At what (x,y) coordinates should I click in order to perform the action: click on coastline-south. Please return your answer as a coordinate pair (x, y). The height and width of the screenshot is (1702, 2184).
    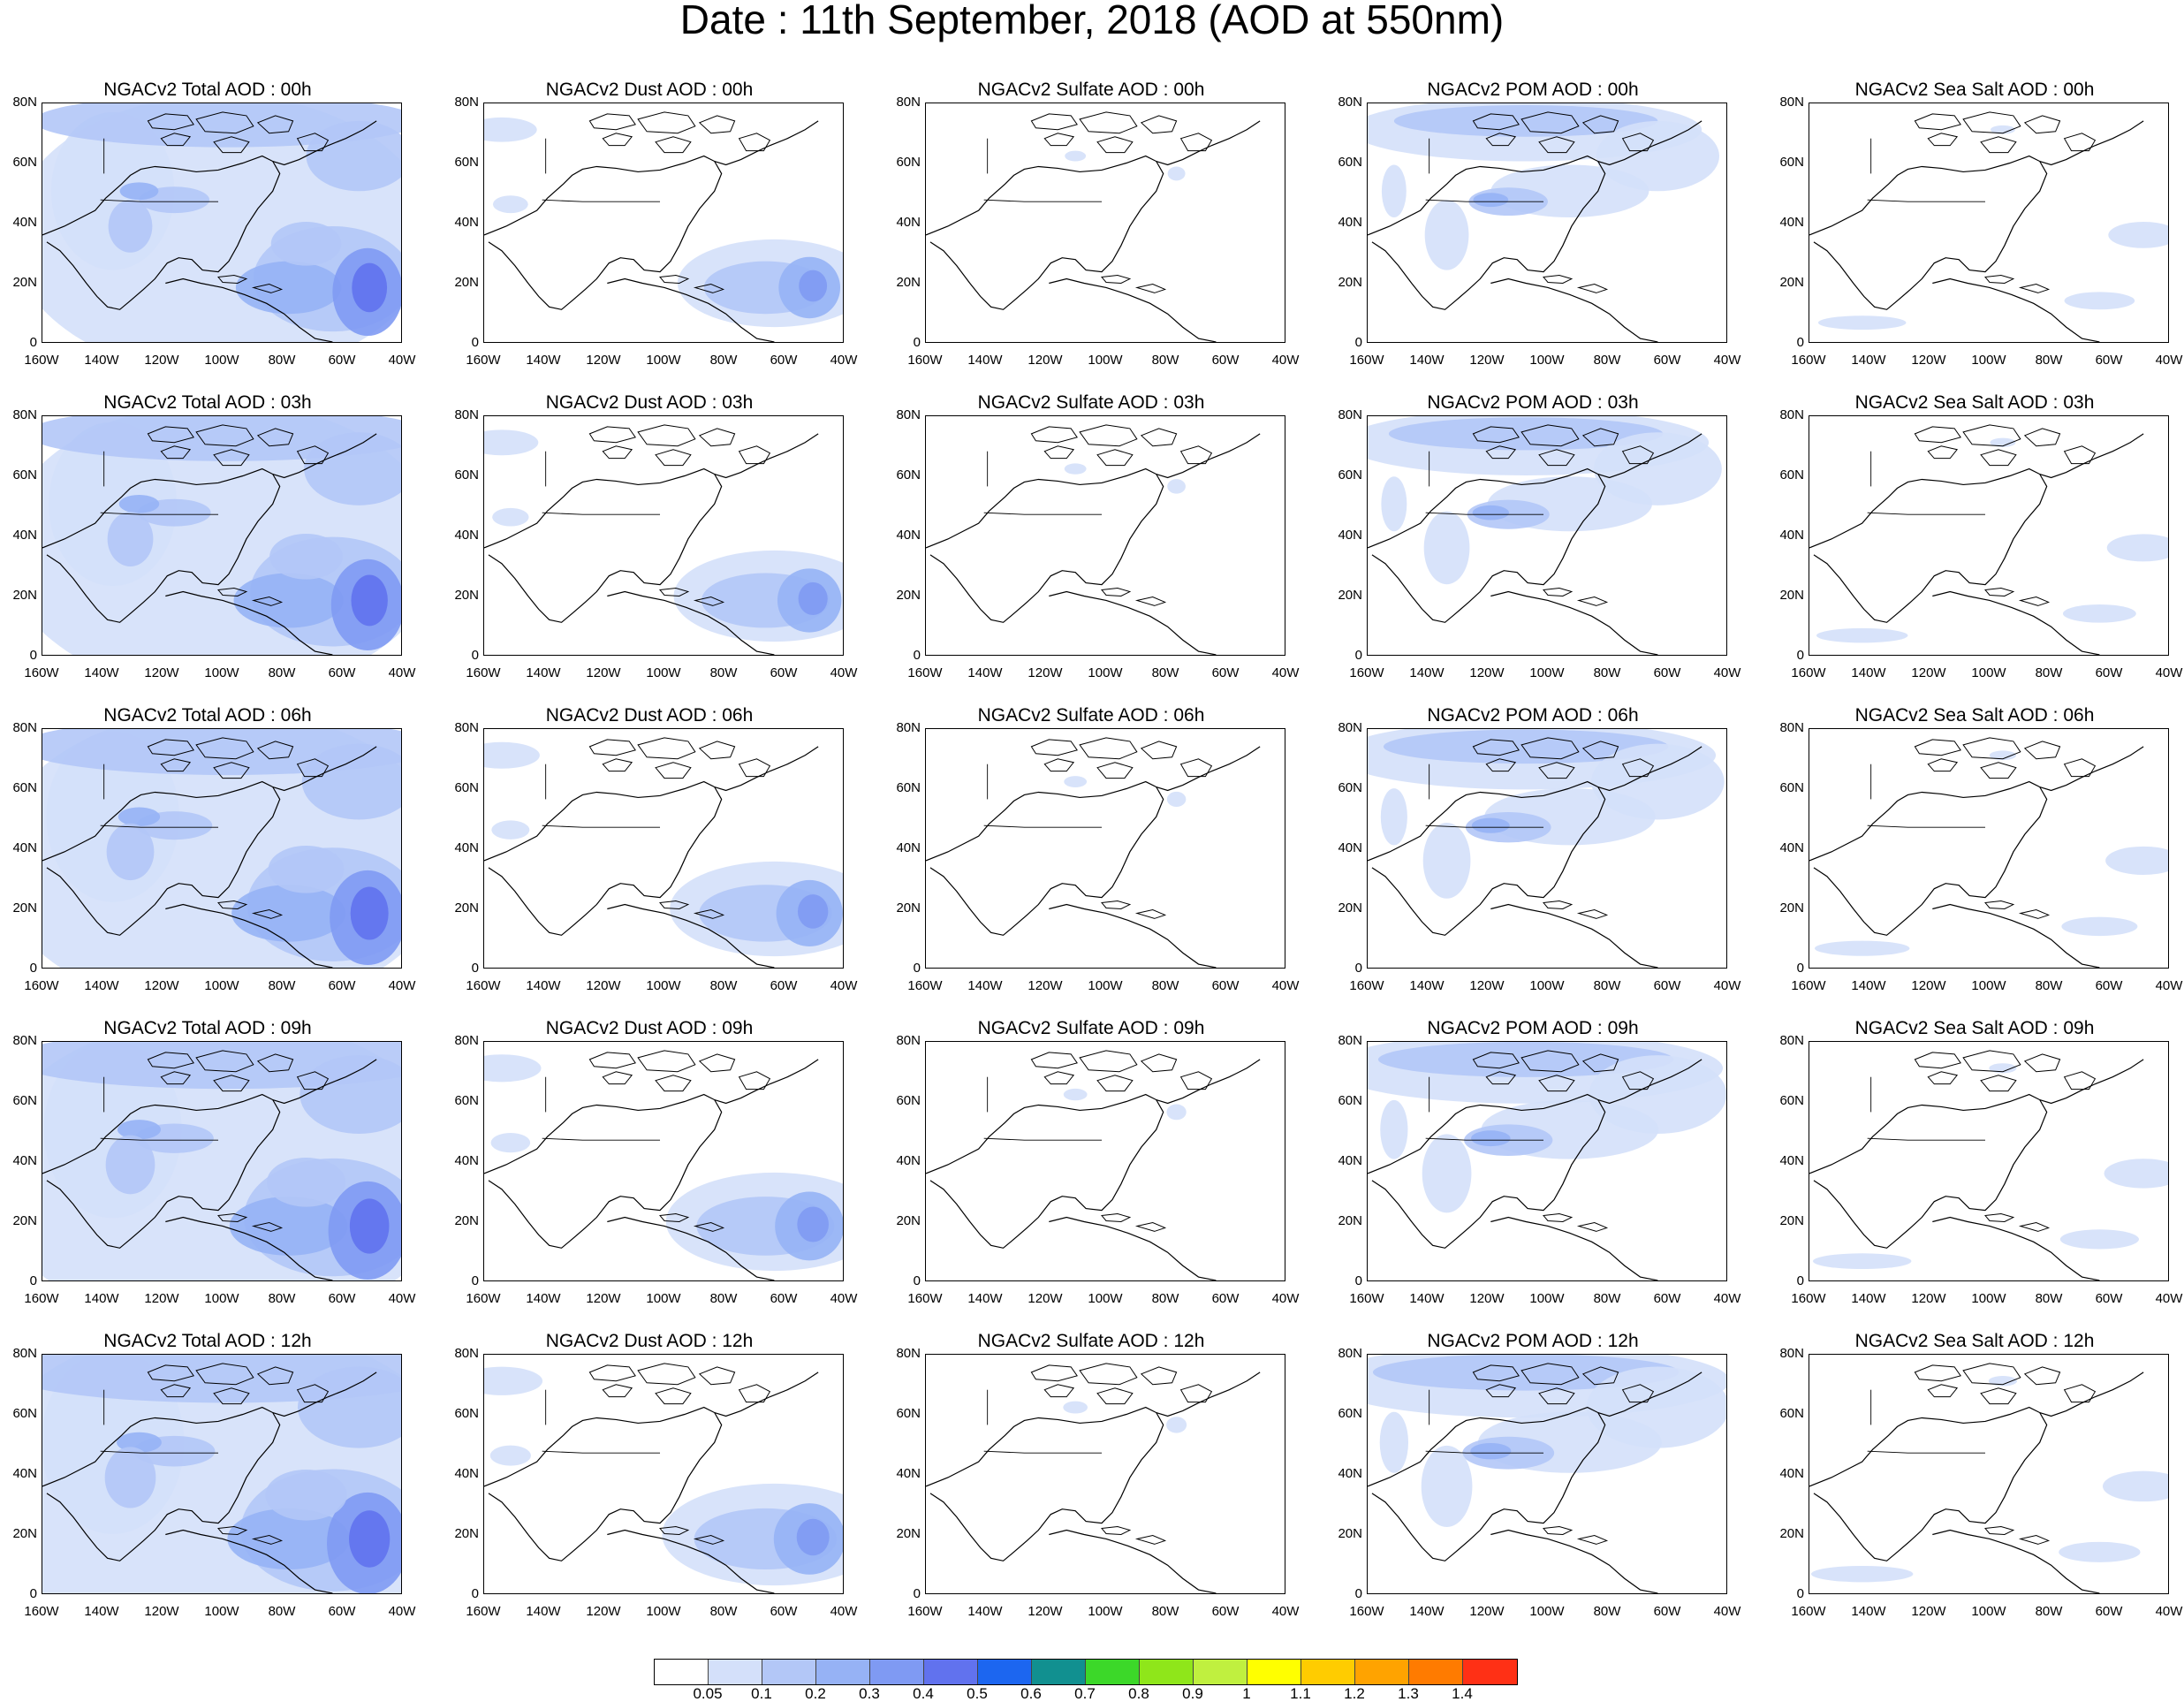
    Looking at the image, I should click on (1574, 622).